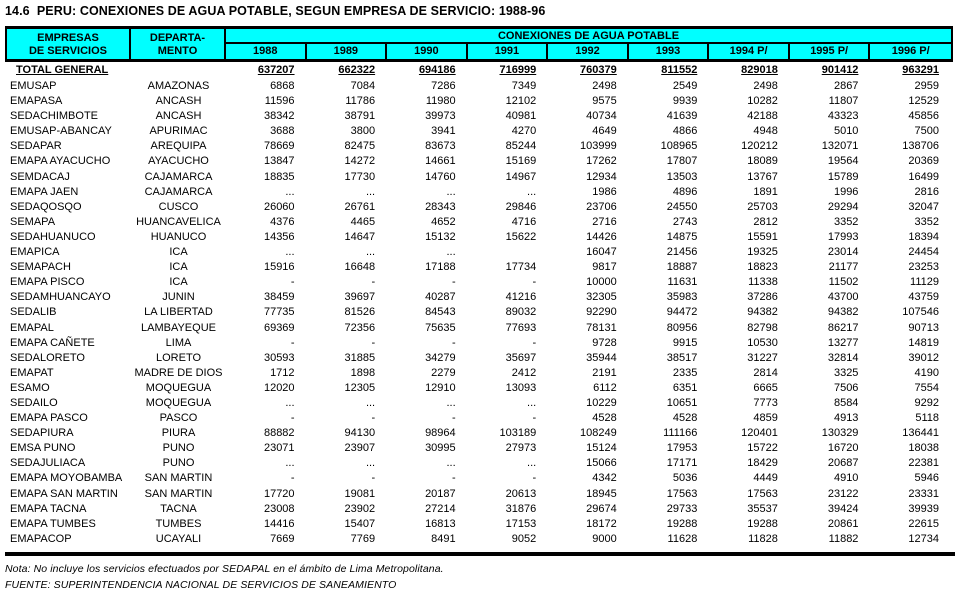 The image size is (957, 598). I want to click on value-cell-1996: 43759, so click(923, 297).